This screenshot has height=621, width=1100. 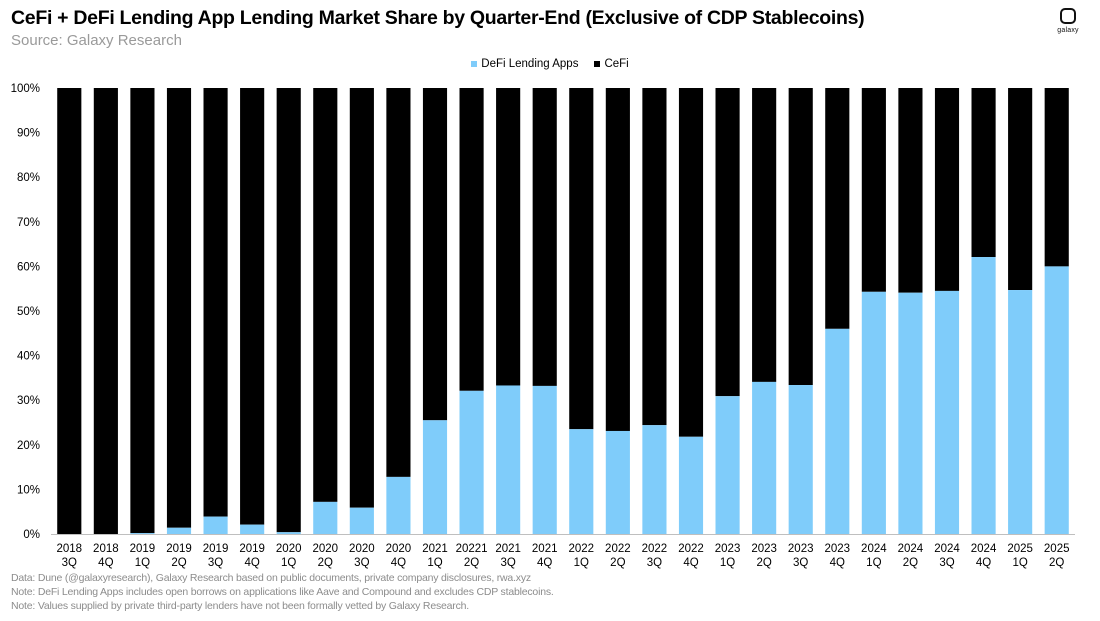 What do you see at coordinates (616, 64) in the screenshot?
I see `legend-label-cefi: CeFi` at bounding box center [616, 64].